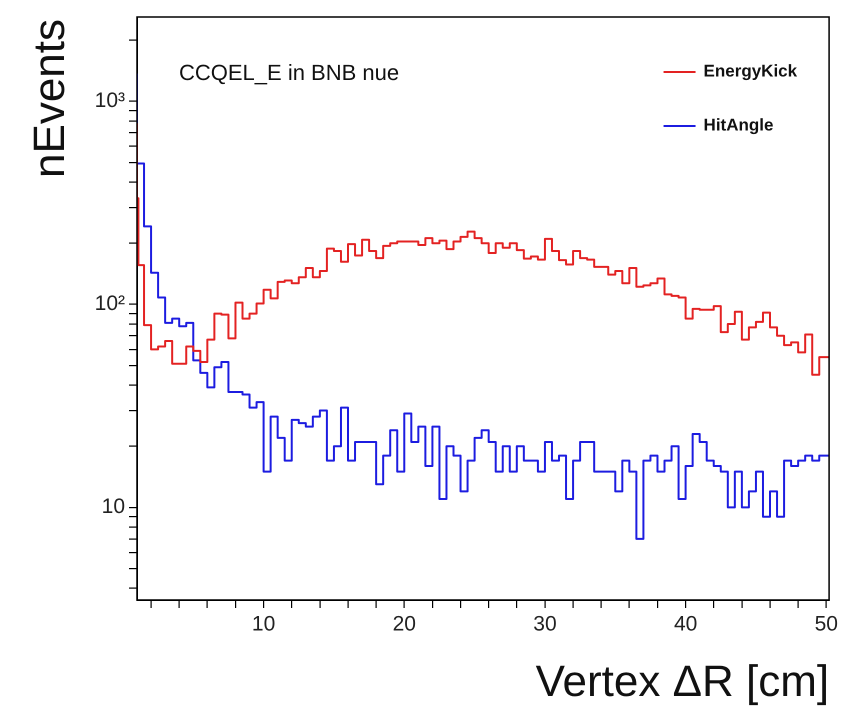  What do you see at coordinates (109, 100) in the screenshot?
I see `y-tick-label: 10³` at bounding box center [109, 100].